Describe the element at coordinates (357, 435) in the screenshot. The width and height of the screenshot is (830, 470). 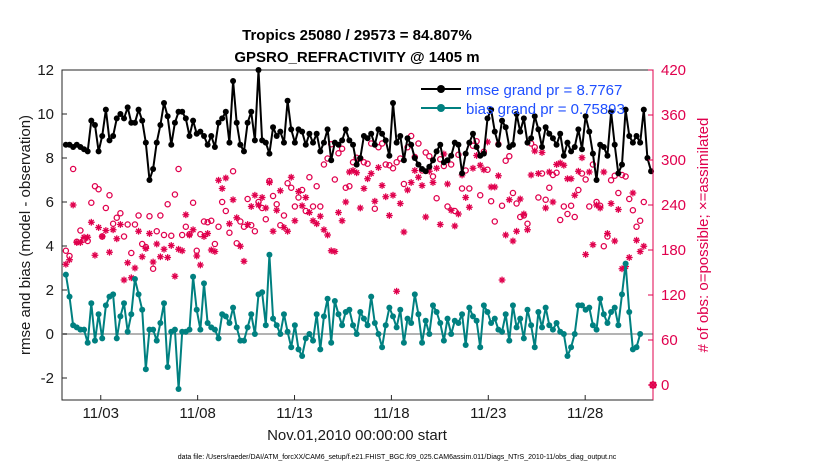
I see `x-axis-label: Nov.01,2010 00:00:00 start` at that location.